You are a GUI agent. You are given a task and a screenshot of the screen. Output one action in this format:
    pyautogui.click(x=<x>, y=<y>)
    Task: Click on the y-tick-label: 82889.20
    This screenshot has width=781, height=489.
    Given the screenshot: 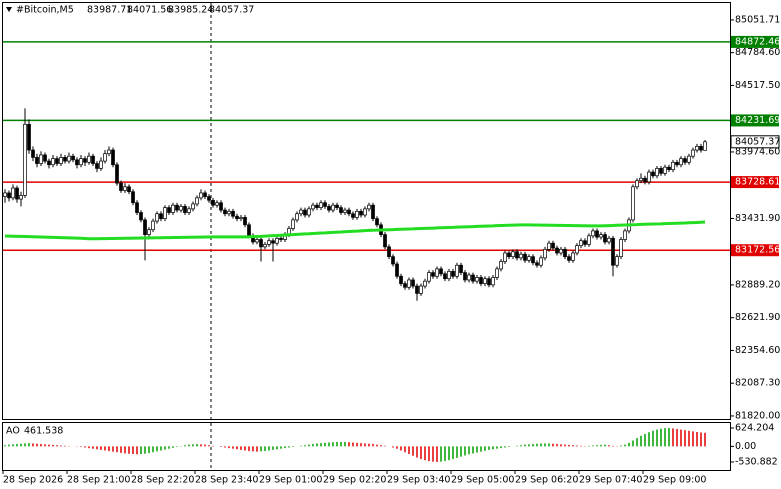 What is the action you would take?
    pyautogui.click(x=757, y=284)
    